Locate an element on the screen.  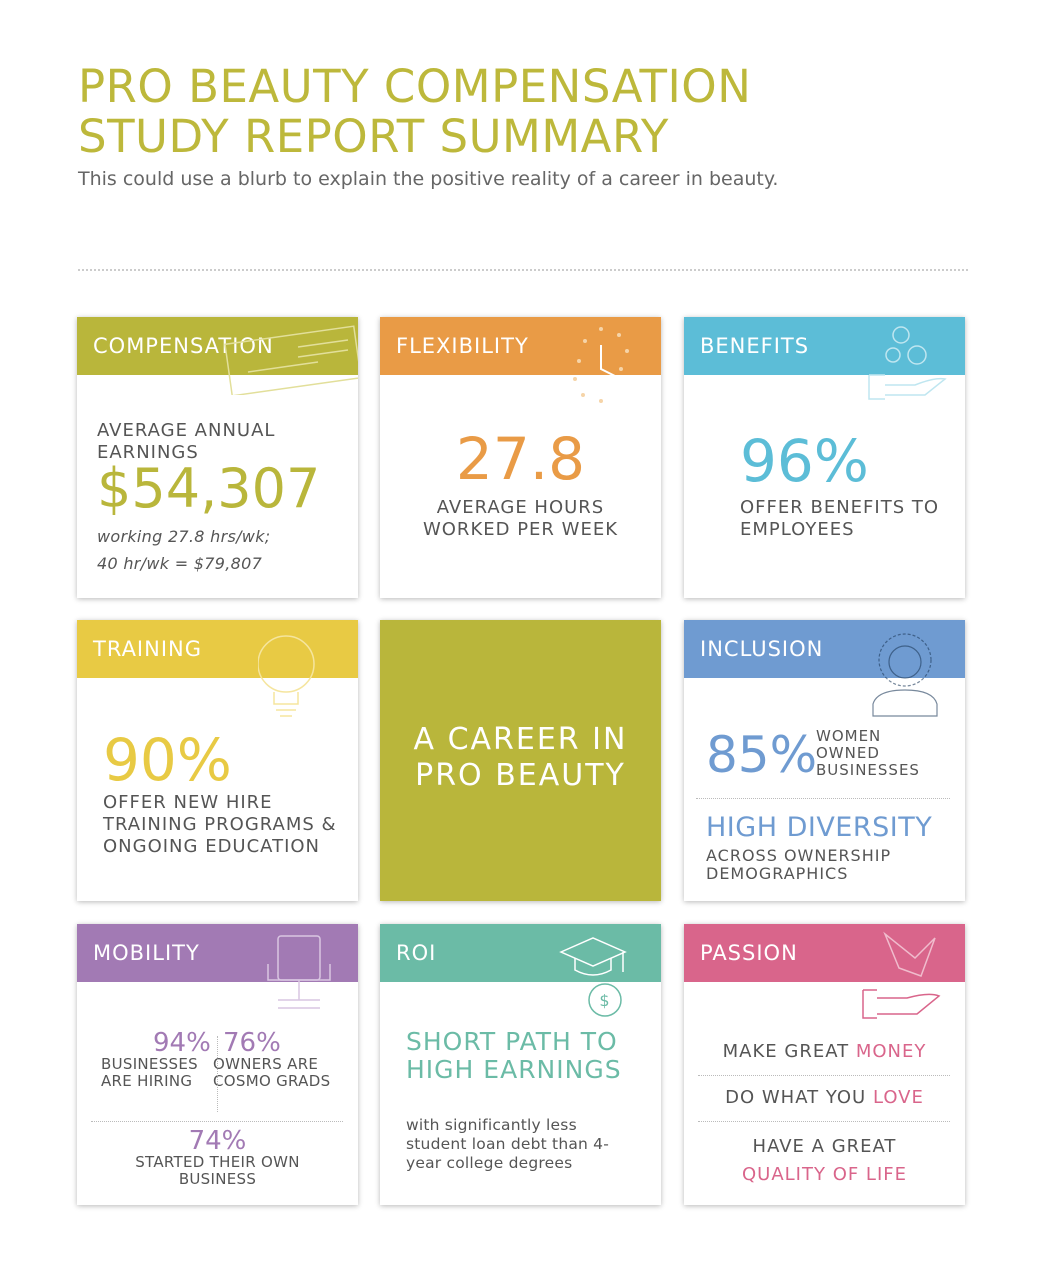
item: MAKE GREAT MONEY is located at coordinates (824, 1051).